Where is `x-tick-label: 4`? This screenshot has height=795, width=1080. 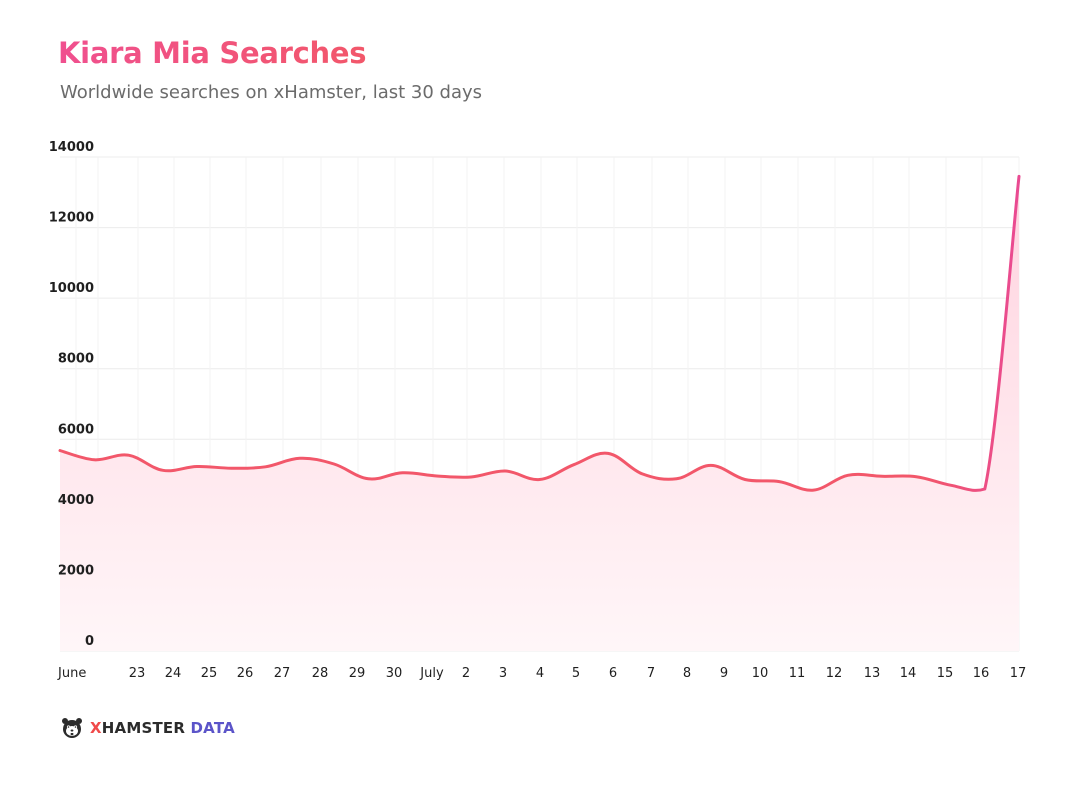
x-tick-label: 4 is located at coordinates (540, 673).